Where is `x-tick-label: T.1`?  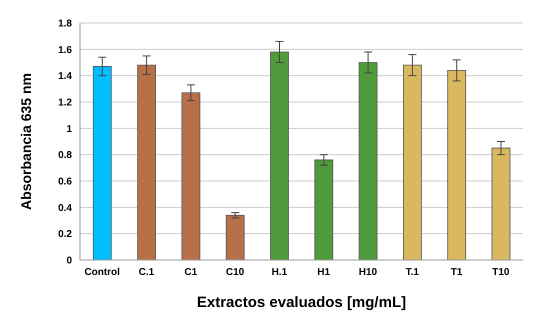 x-tick-label: T.1 is located at coordinates (413, 272).